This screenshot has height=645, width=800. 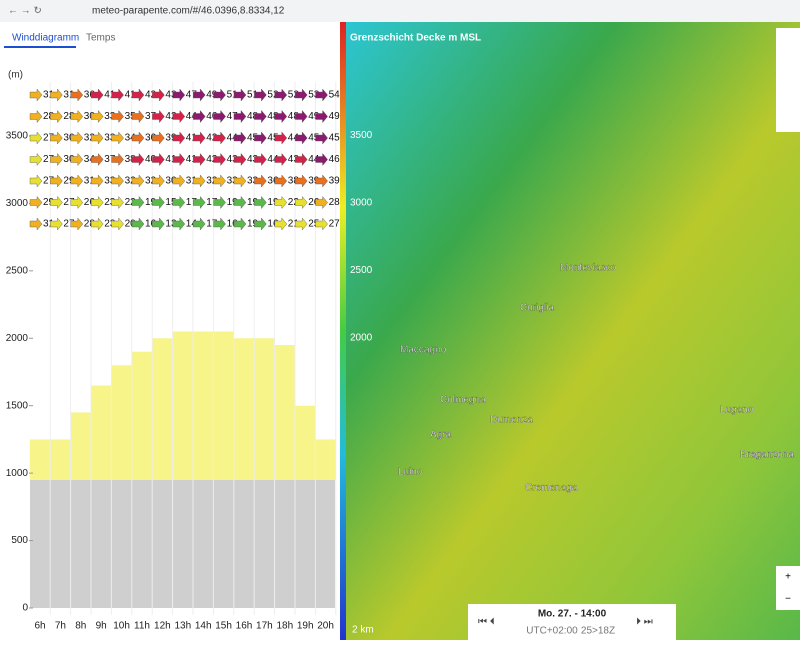 What do you see at coordinates (151, 159) in the screenshot?
I see `wind-speed: 40` at bounding box center [151, 159].